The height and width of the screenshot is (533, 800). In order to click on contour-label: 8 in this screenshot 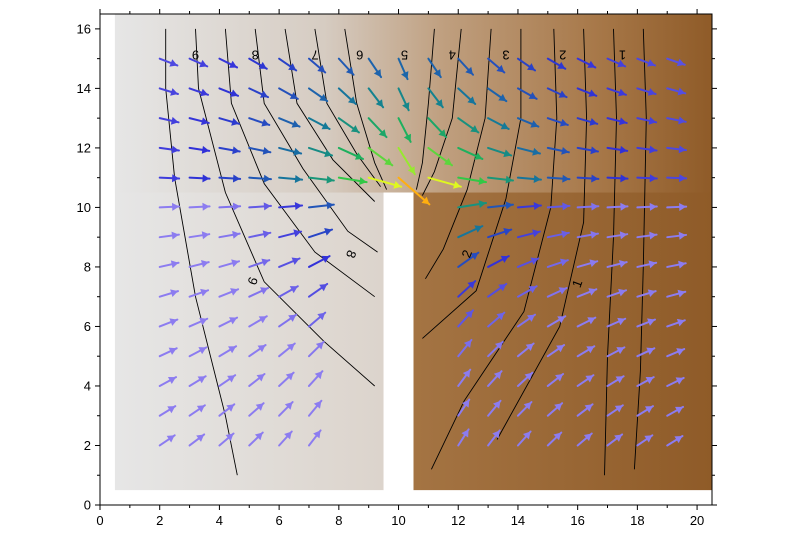, I will do `click(351, 254)`.